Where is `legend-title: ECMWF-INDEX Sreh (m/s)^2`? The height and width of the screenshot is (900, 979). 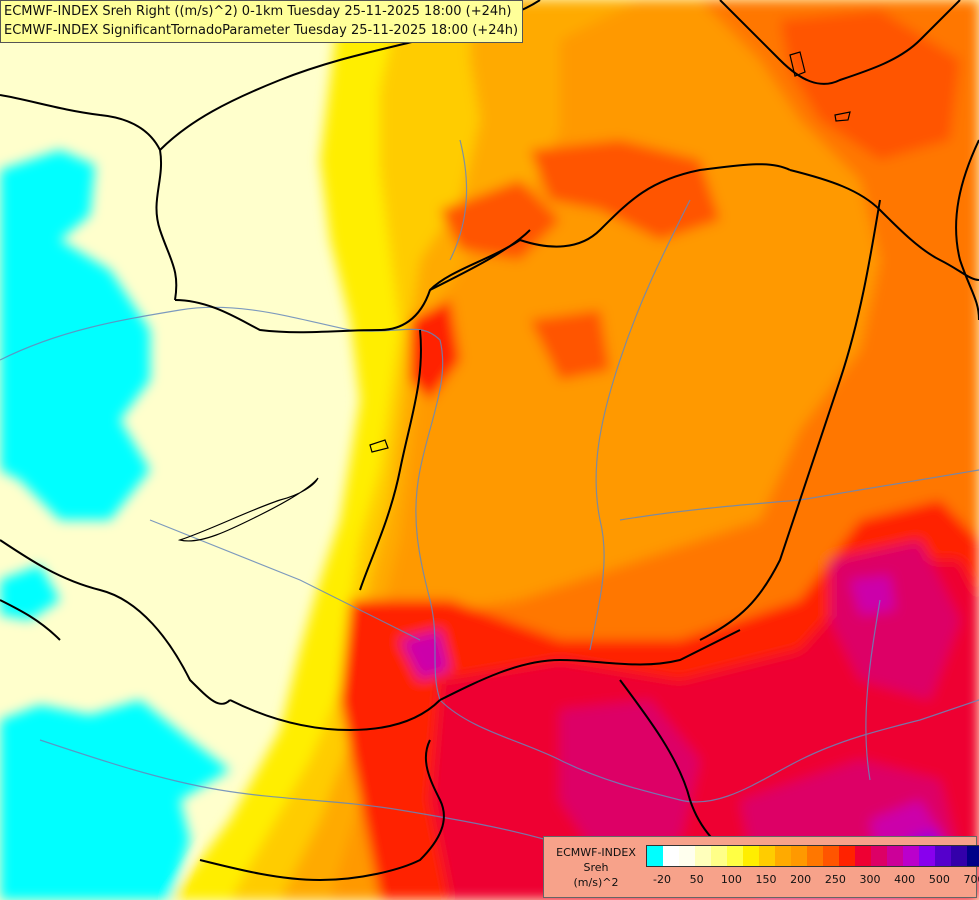 legend-title: ECMWF-INDEX Sreh (m/s)^2 is located at coordinates (596, 867).